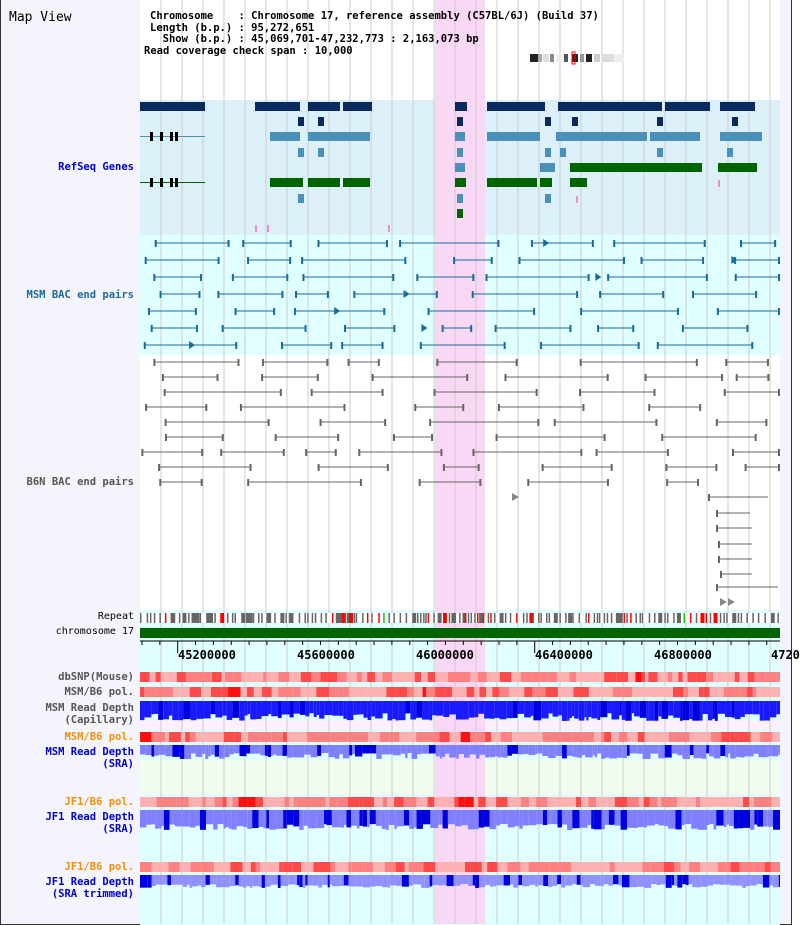 The width and height of the screenshot is (800, 925). Describe the element at coordinates (96, 167) in the screenshot. I see `track-label-refseq: RefSeq Genes` at that location.